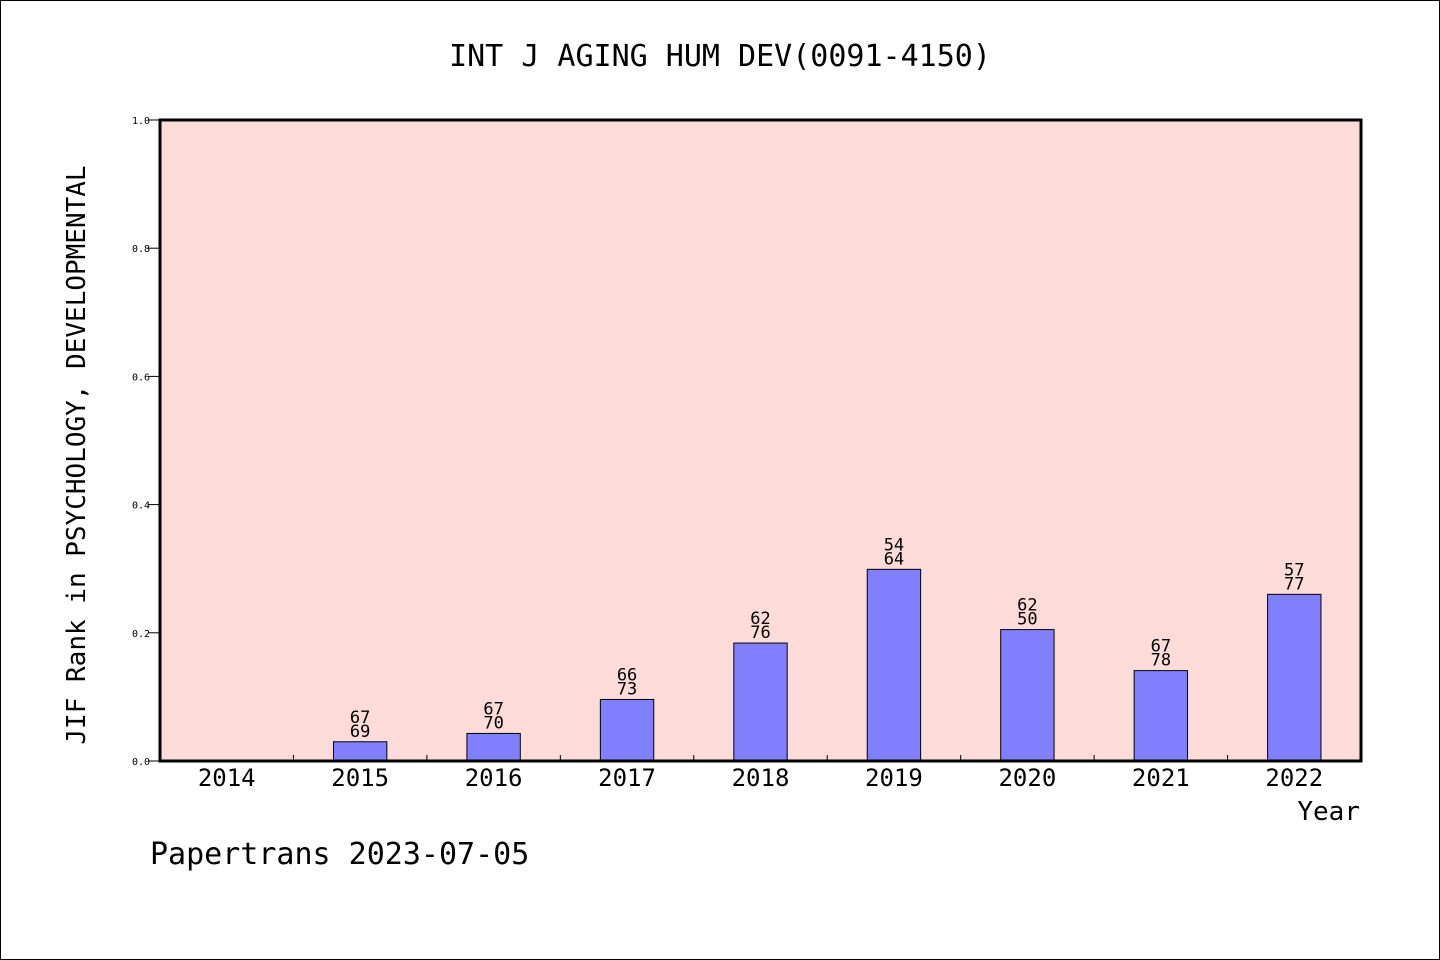  Describe the element at coordinates (1161, 661) in the screenshot. I see `bar-label-total: 78` at that location.